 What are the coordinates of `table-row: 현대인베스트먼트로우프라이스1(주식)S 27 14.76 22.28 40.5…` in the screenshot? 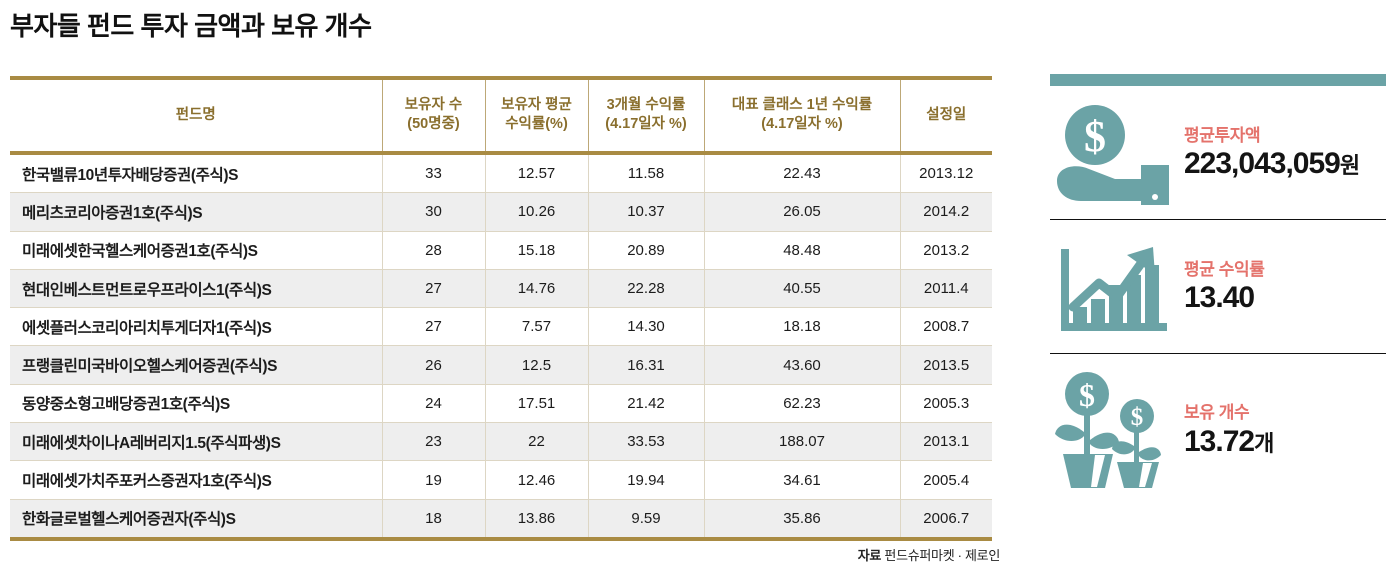 It's located at (501, 289).